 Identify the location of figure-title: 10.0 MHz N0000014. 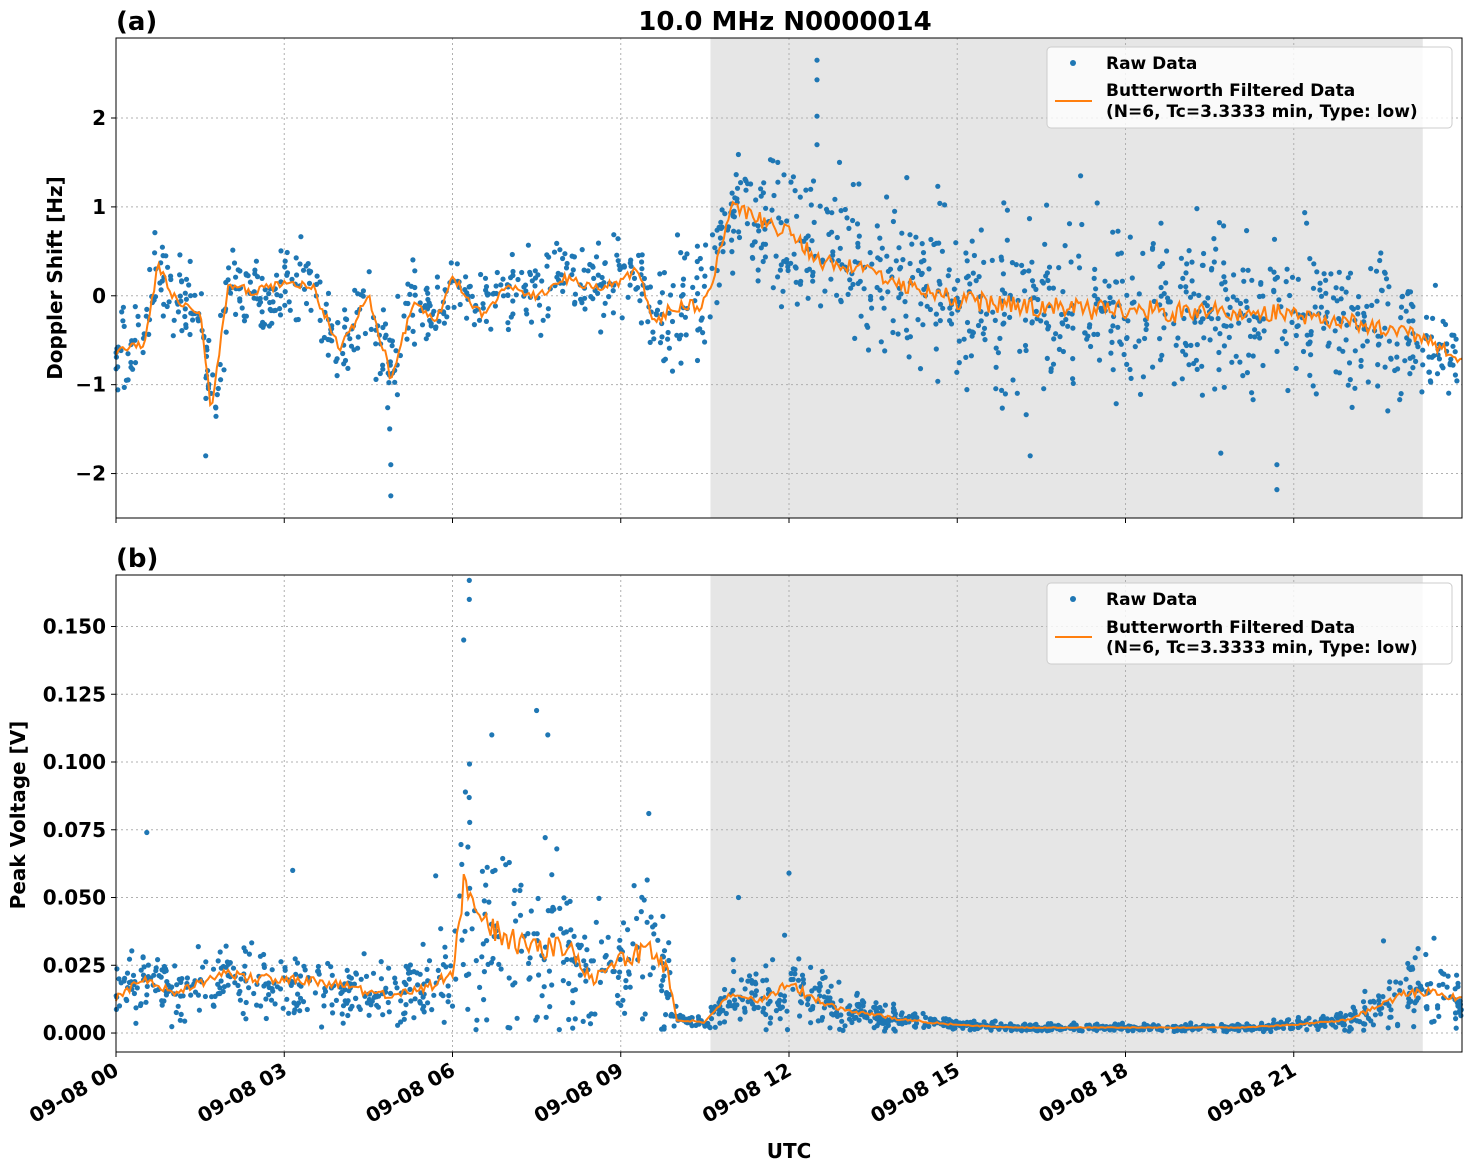
(784, 22).